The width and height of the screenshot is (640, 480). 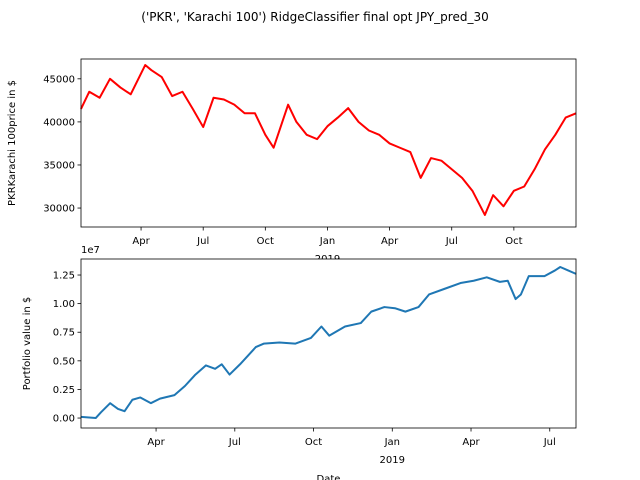 What do you see at coordinates (329, 477) in the screenshot?
I see `x-axis-label: Date` at bounding box center [329, 477].